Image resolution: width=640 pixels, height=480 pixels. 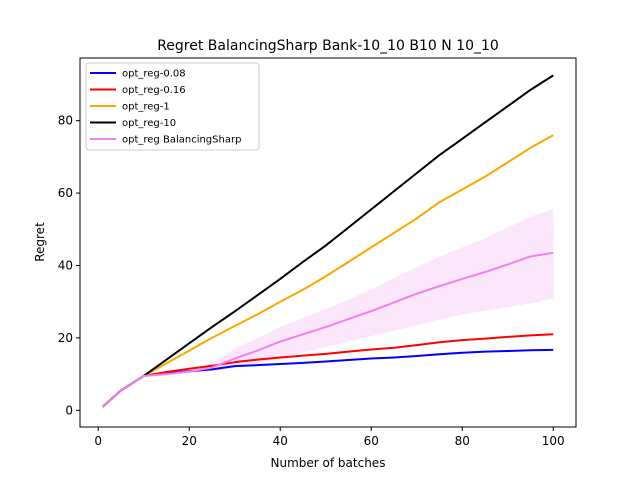 What do you see at coordinates (65, 121) in the screenshot?
I see `y-tick-label-4: 80` at bounding box center [65, 121].